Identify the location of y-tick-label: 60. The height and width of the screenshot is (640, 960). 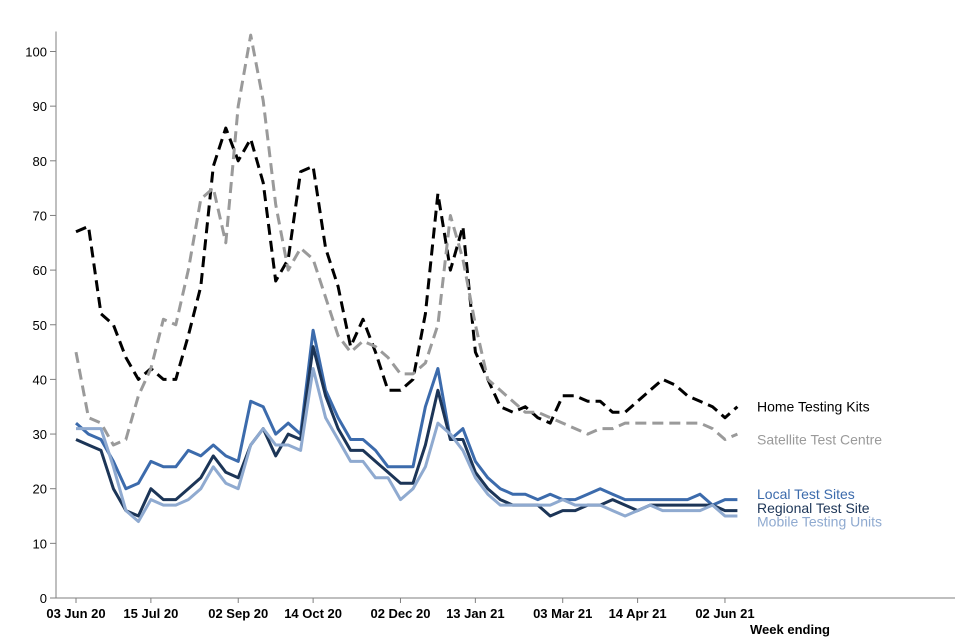
(40, 270).